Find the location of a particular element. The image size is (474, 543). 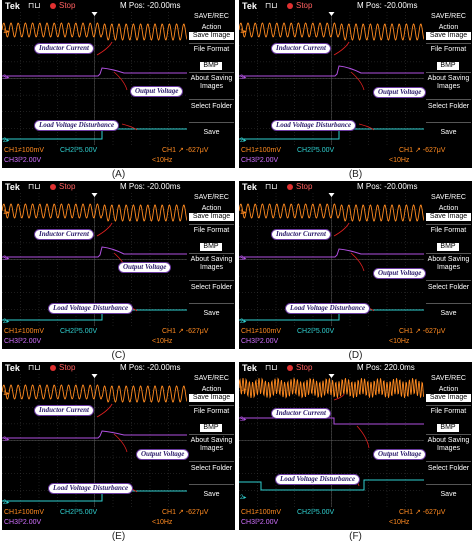

inductor-current-trace is located at coordinates (94, 212).